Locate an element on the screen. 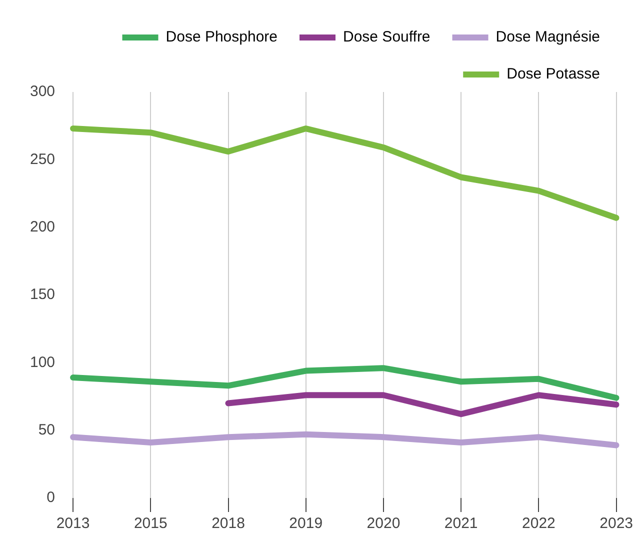 This screenshot has height=544, width=644. x-tick-label: 2020 is located at coordinates (383, 523).